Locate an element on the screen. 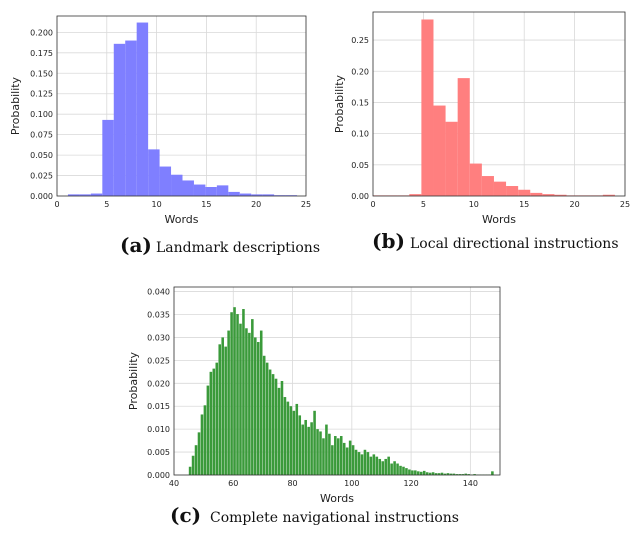  y-tick-label: 0.035 is located at coordinates (158, 315).